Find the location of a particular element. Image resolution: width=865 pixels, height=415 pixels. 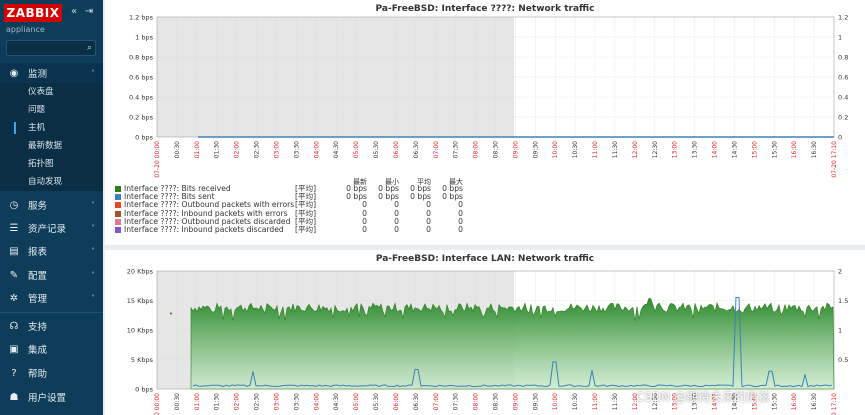

y-tick-label-right: 1 is located at coordinates (840, 38).